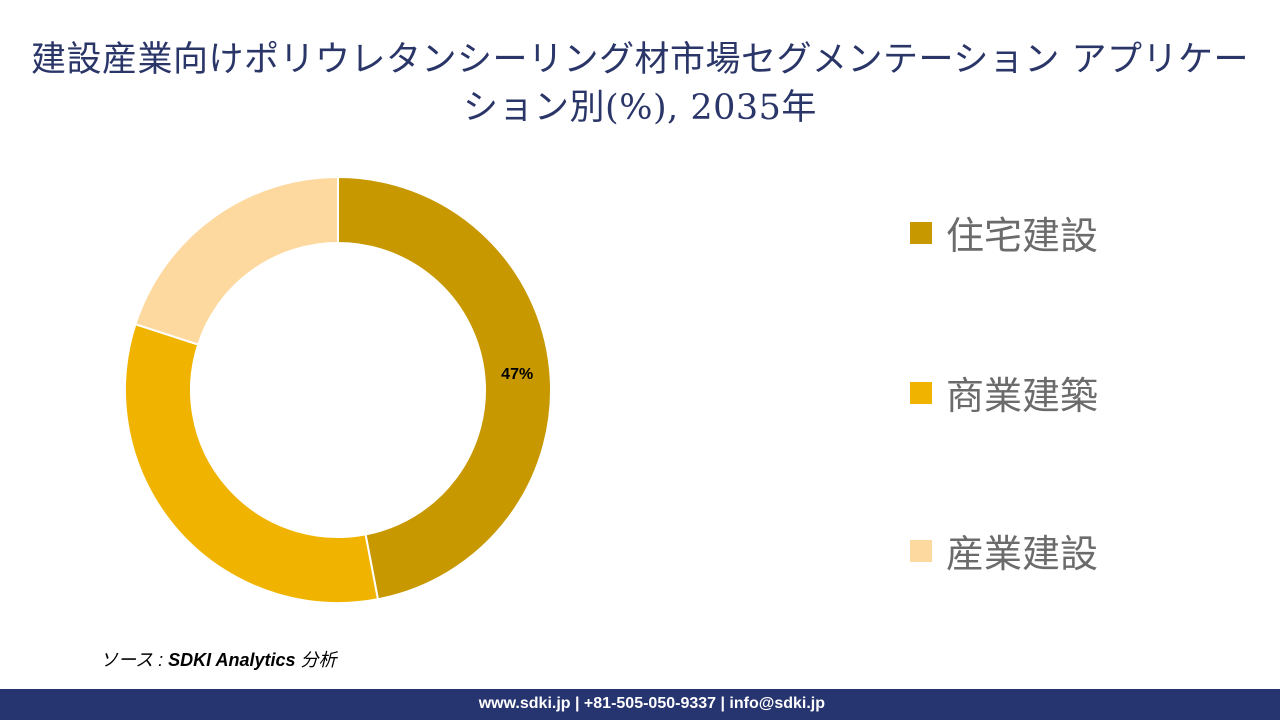  I want to click on source-note: ソース : SDKI Analytics 分析, so click(218, 659).